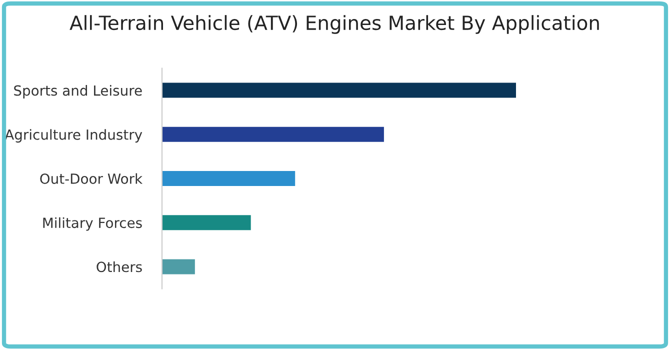 The height and width of the screenshot is (350, 670). Describe the element at coordinates (78, 91) in the screenshot. I see `y-tick-label: Sports and Leisure` at that location.